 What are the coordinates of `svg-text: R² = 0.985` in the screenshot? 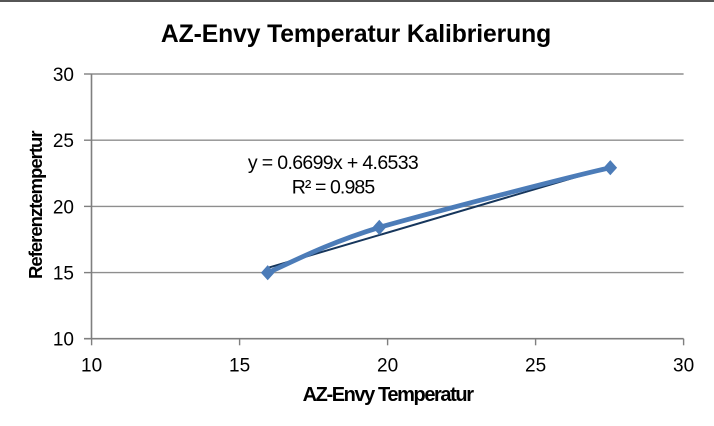 It's located at (334, 187).